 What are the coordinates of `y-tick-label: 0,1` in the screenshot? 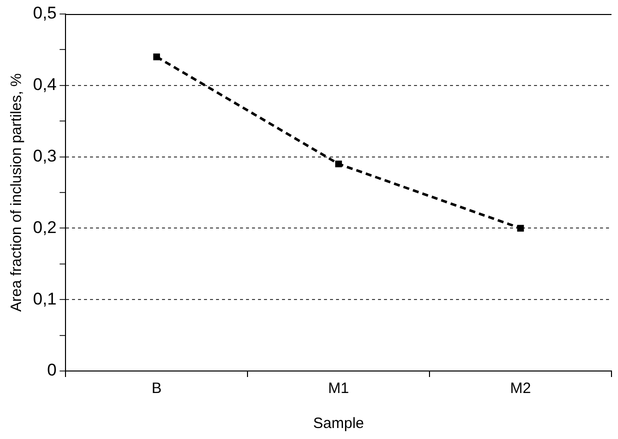 It's located at (44, 298).